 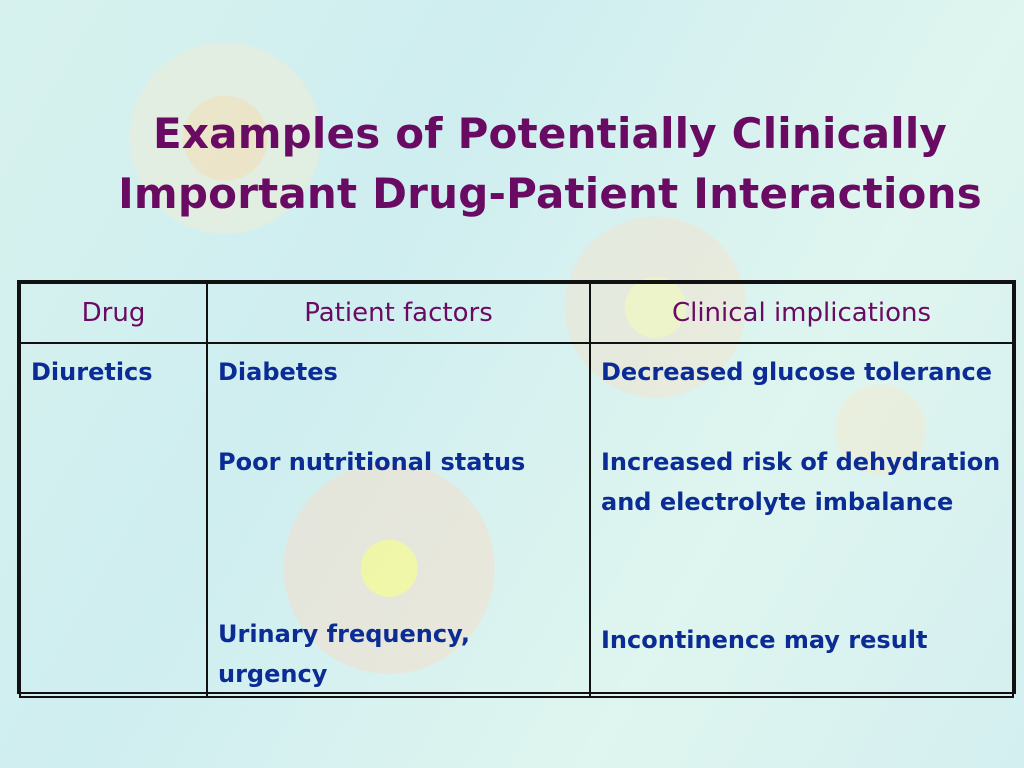 I want to click on drug-cell: Diuretics, so click(x=113, y=520).